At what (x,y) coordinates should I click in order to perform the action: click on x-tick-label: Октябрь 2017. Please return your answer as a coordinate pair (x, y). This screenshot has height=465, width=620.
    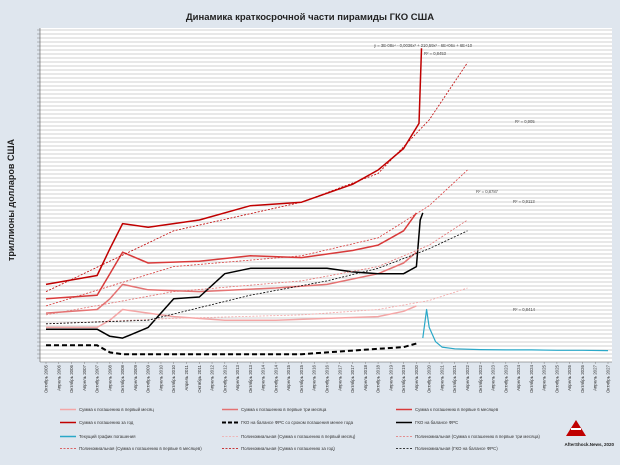
    Looking at the image, I should click on (352, 378).